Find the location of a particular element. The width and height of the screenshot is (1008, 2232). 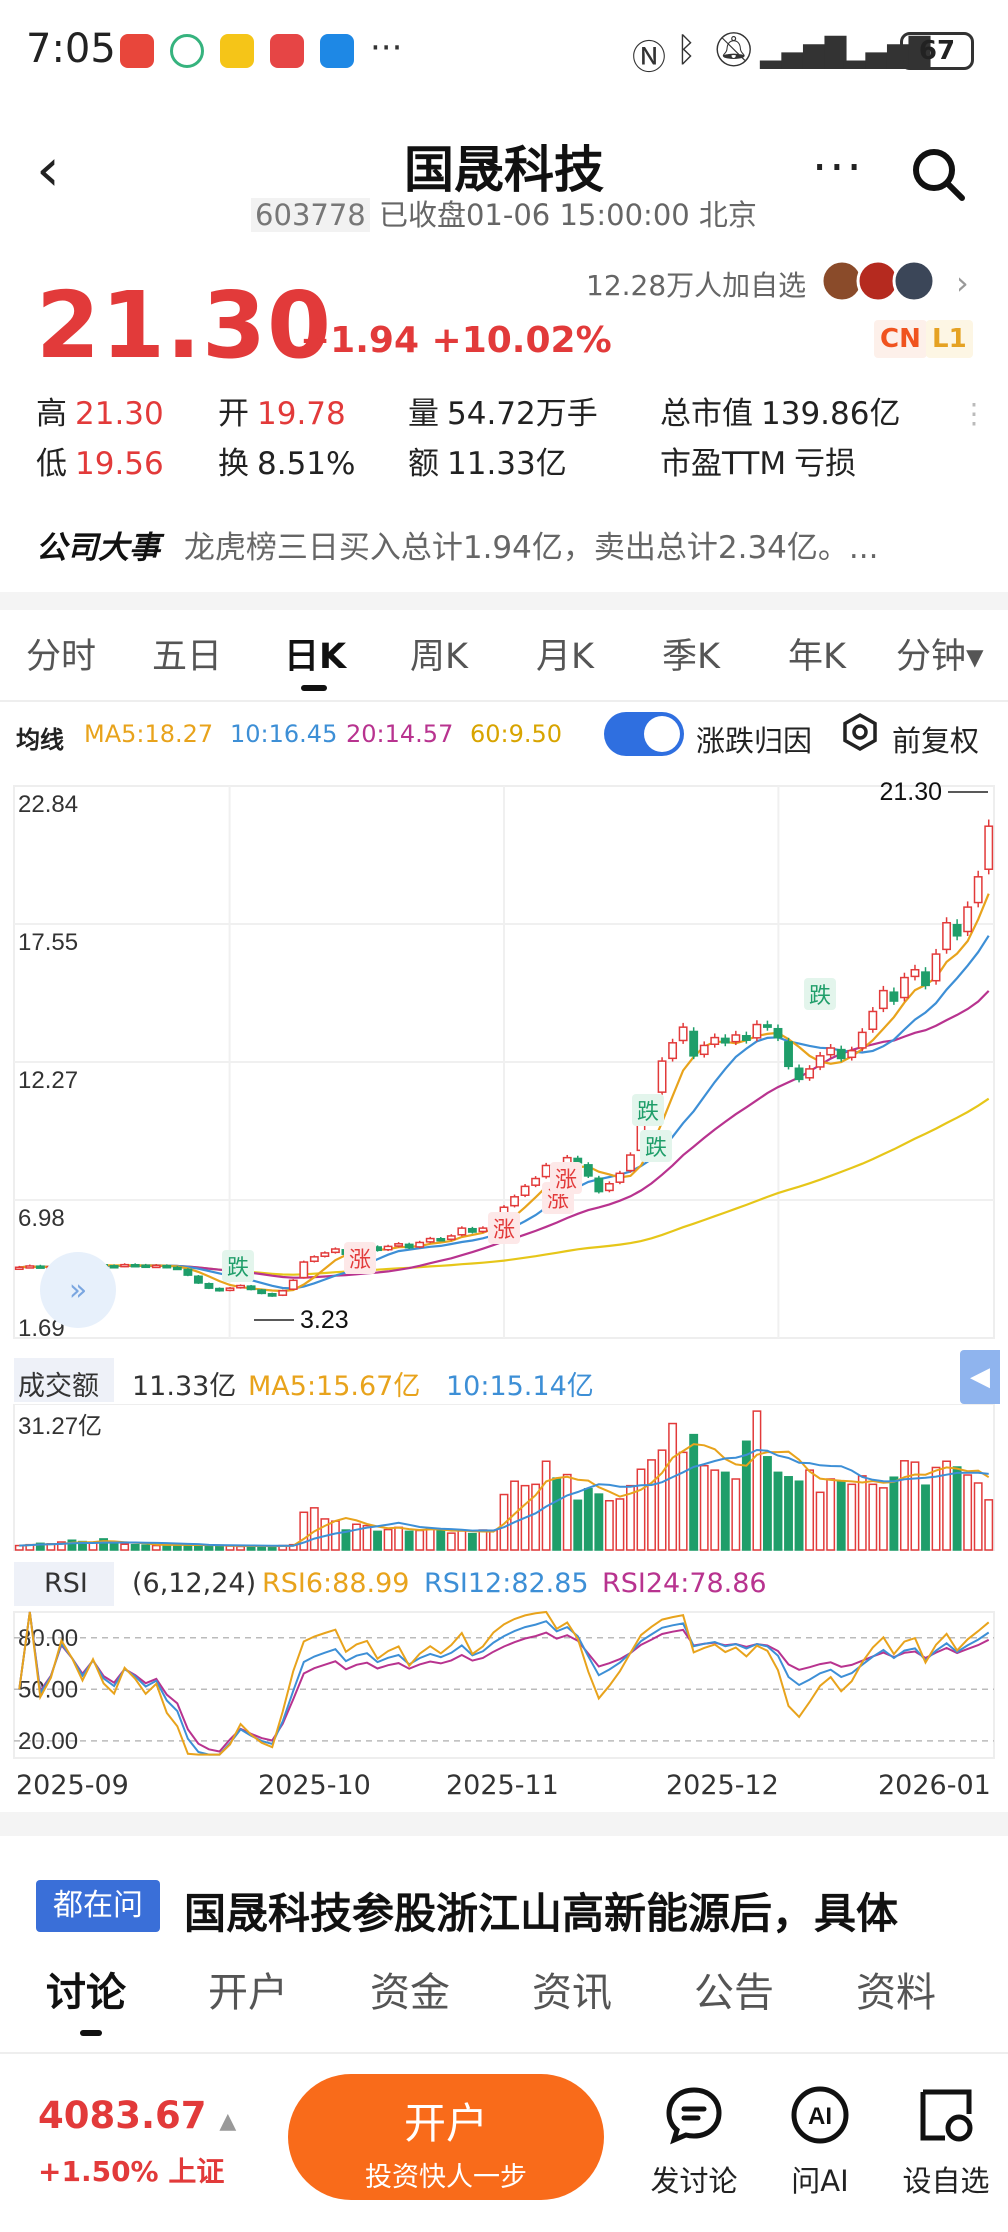

chart-tab: 季K is located at coordinates (691, 657).